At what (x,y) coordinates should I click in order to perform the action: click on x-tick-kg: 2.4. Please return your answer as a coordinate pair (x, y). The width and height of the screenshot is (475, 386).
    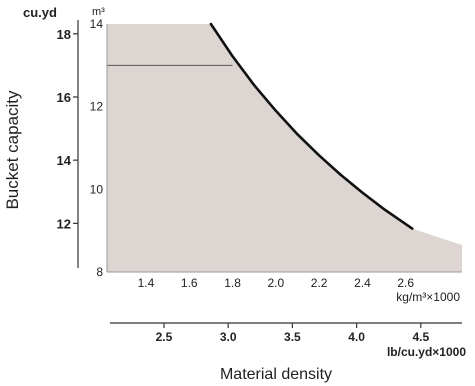
    Looking at the image, I should click on (362, 283).